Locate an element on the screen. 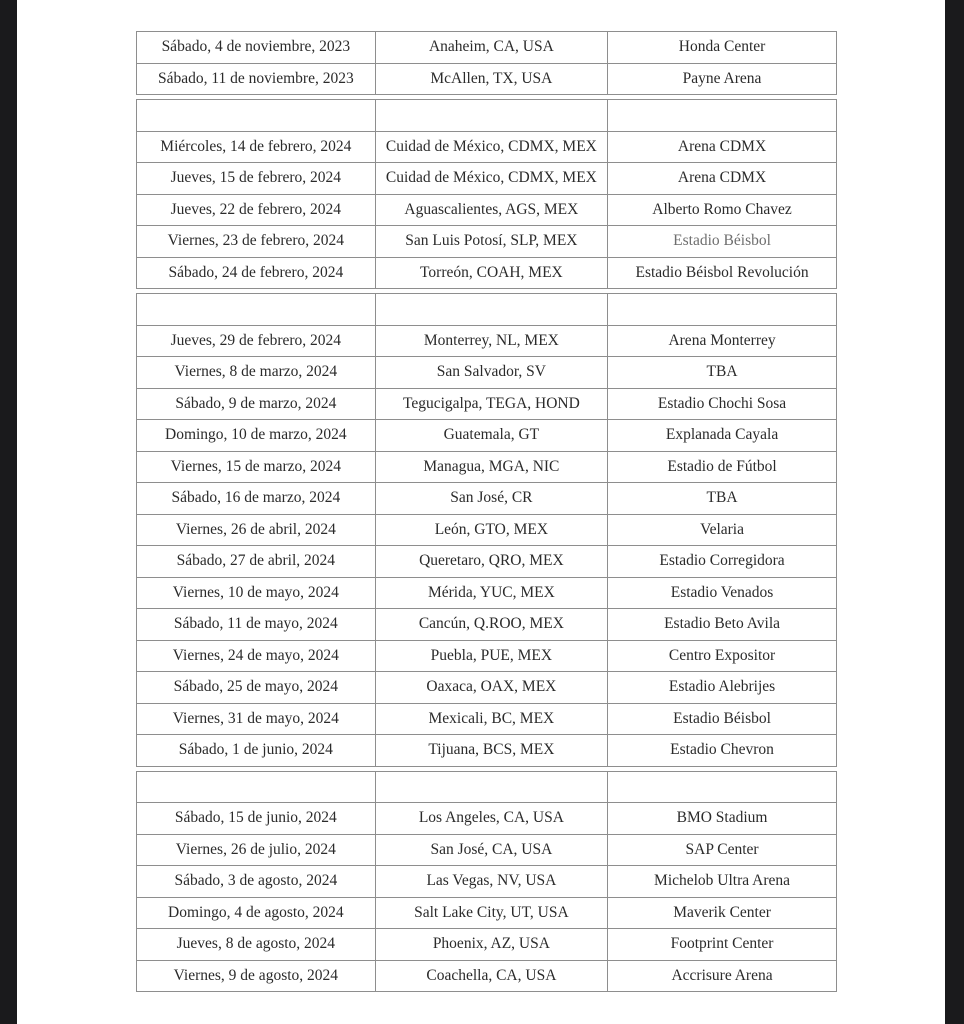 The image size is (964, 1024). city-cell: San José, CR is located at coordinates (491, 498).